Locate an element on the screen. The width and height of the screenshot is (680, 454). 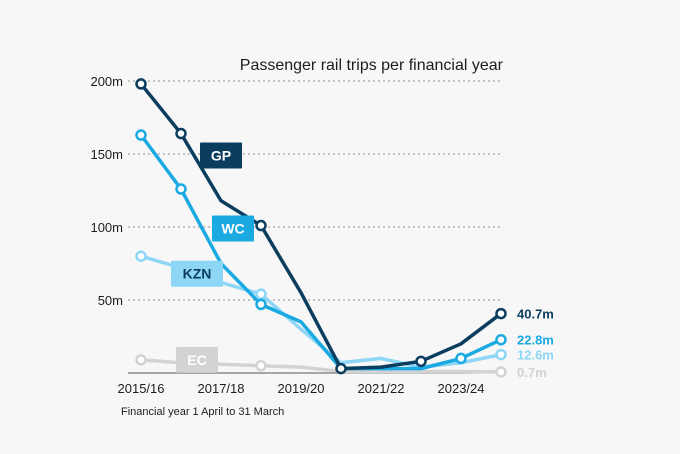
series-badge-label: EC is located at coordinates (196, 360).